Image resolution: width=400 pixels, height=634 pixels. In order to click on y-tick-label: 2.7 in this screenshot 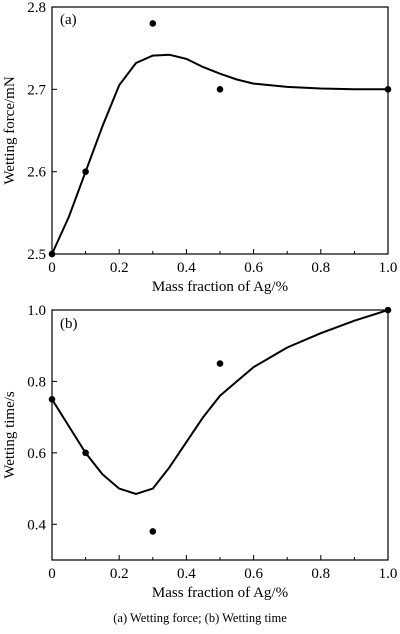, I will do `click(36, 90)`.